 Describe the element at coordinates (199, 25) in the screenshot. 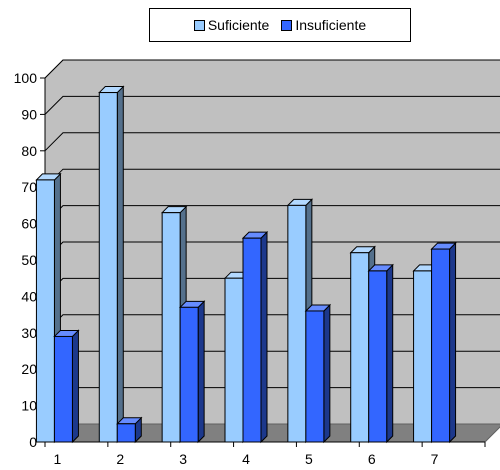

I see `legend-swatch-suficiente` at that location.